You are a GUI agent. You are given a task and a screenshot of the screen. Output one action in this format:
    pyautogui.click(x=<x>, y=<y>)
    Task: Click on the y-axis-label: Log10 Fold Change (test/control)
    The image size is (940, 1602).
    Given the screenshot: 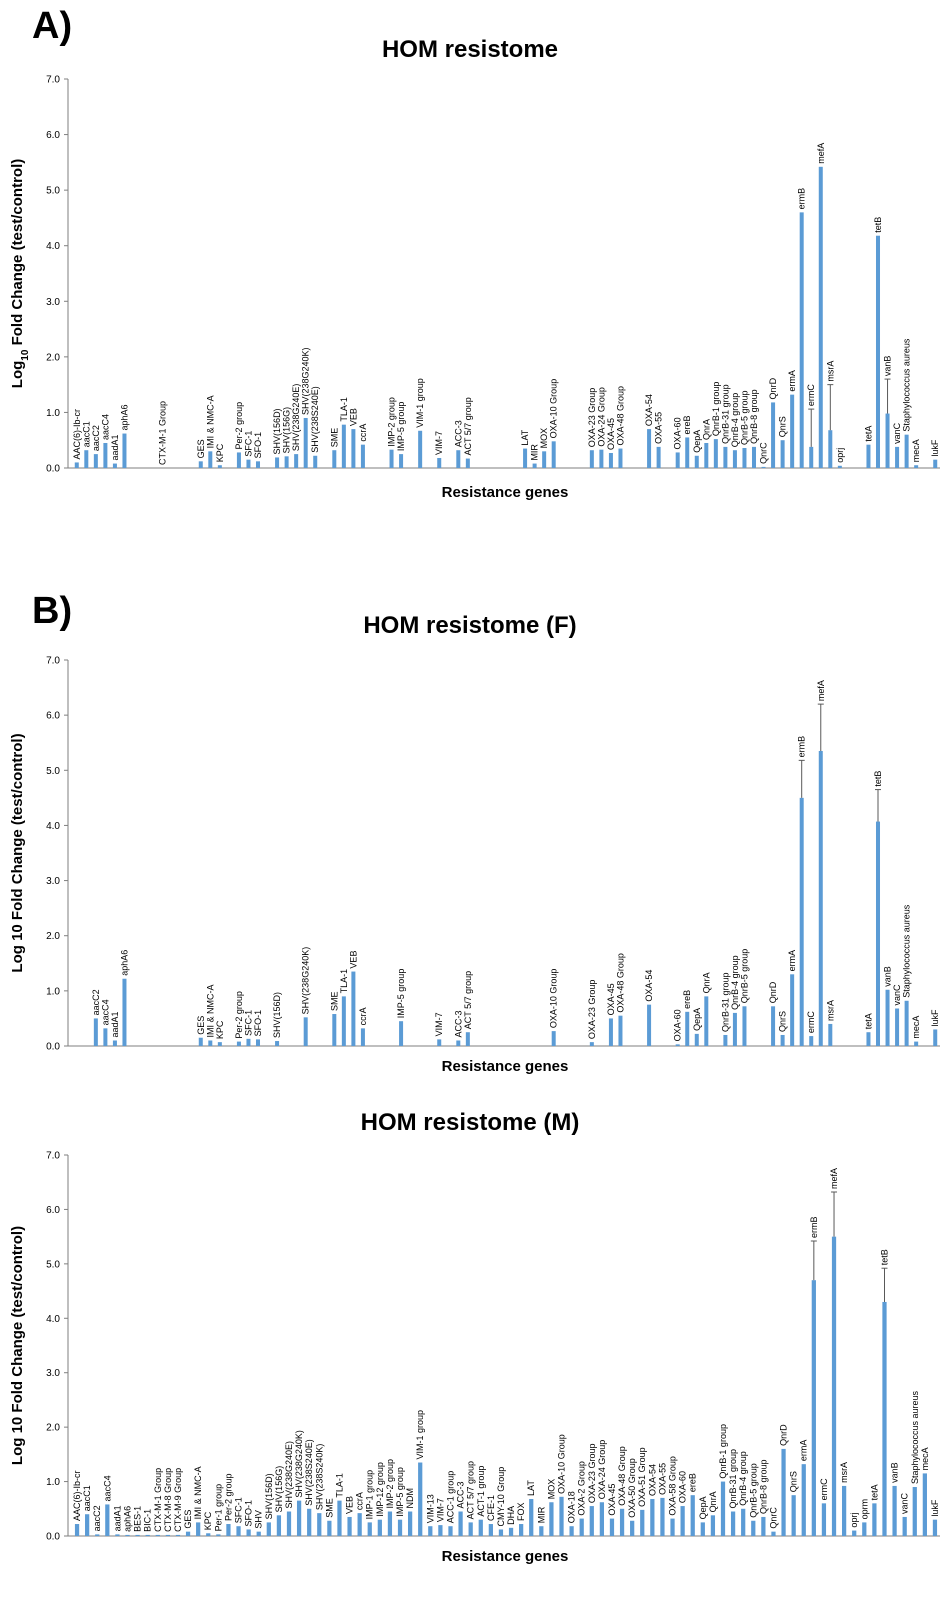 What is the action you would take?
    pyautogui.click(x=20, y=273)
    